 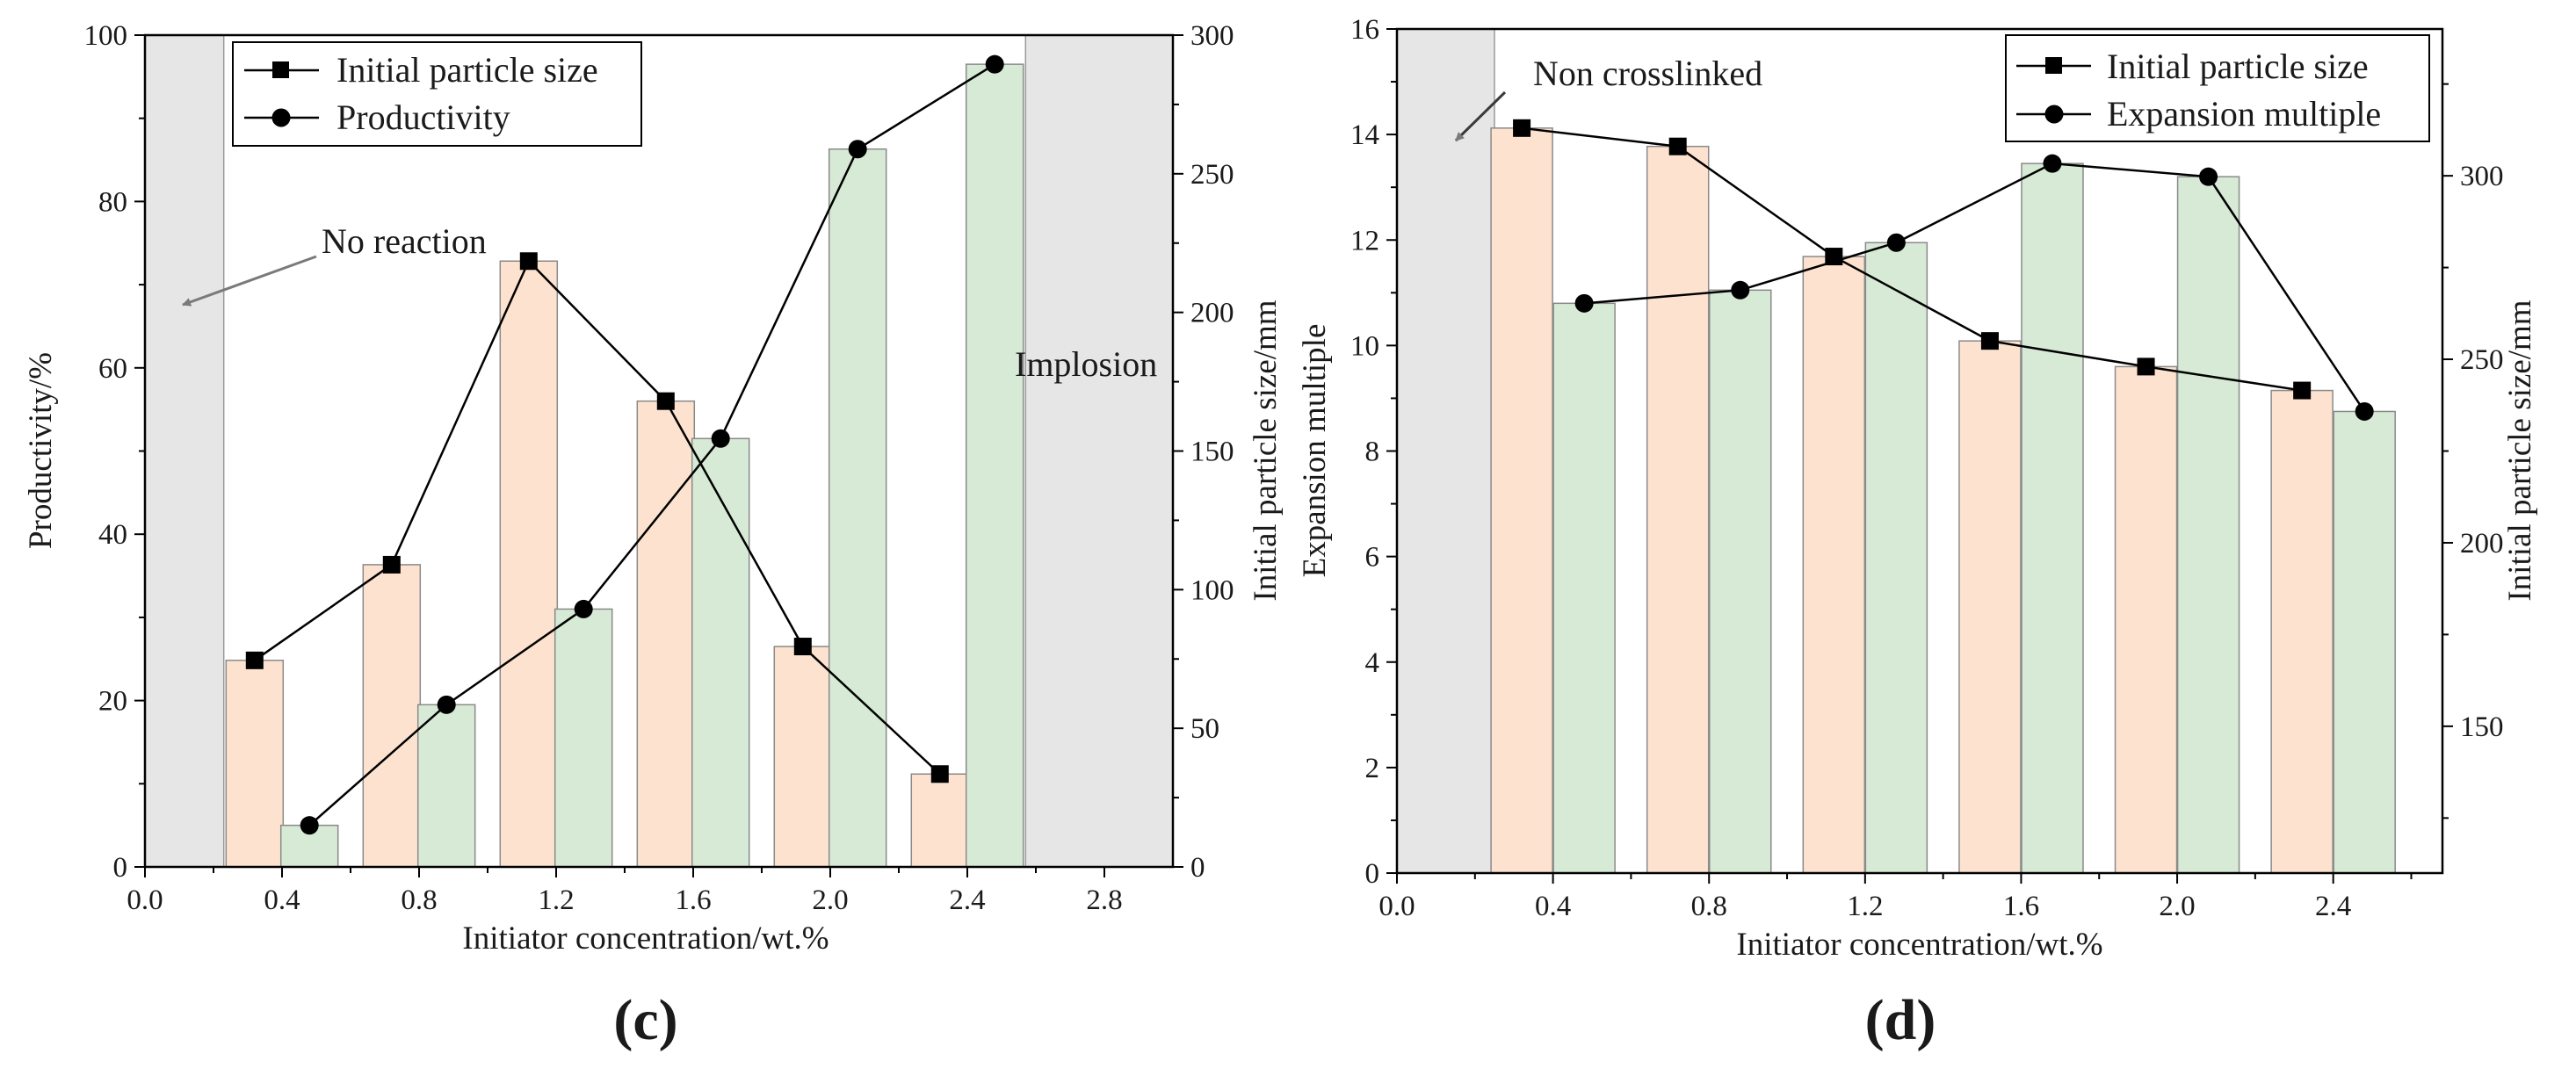 What do you see at coordinates (1364, 135) in the screenshot?
I see `y-left-tick-label: 14` at bounding box center [1364, 135].